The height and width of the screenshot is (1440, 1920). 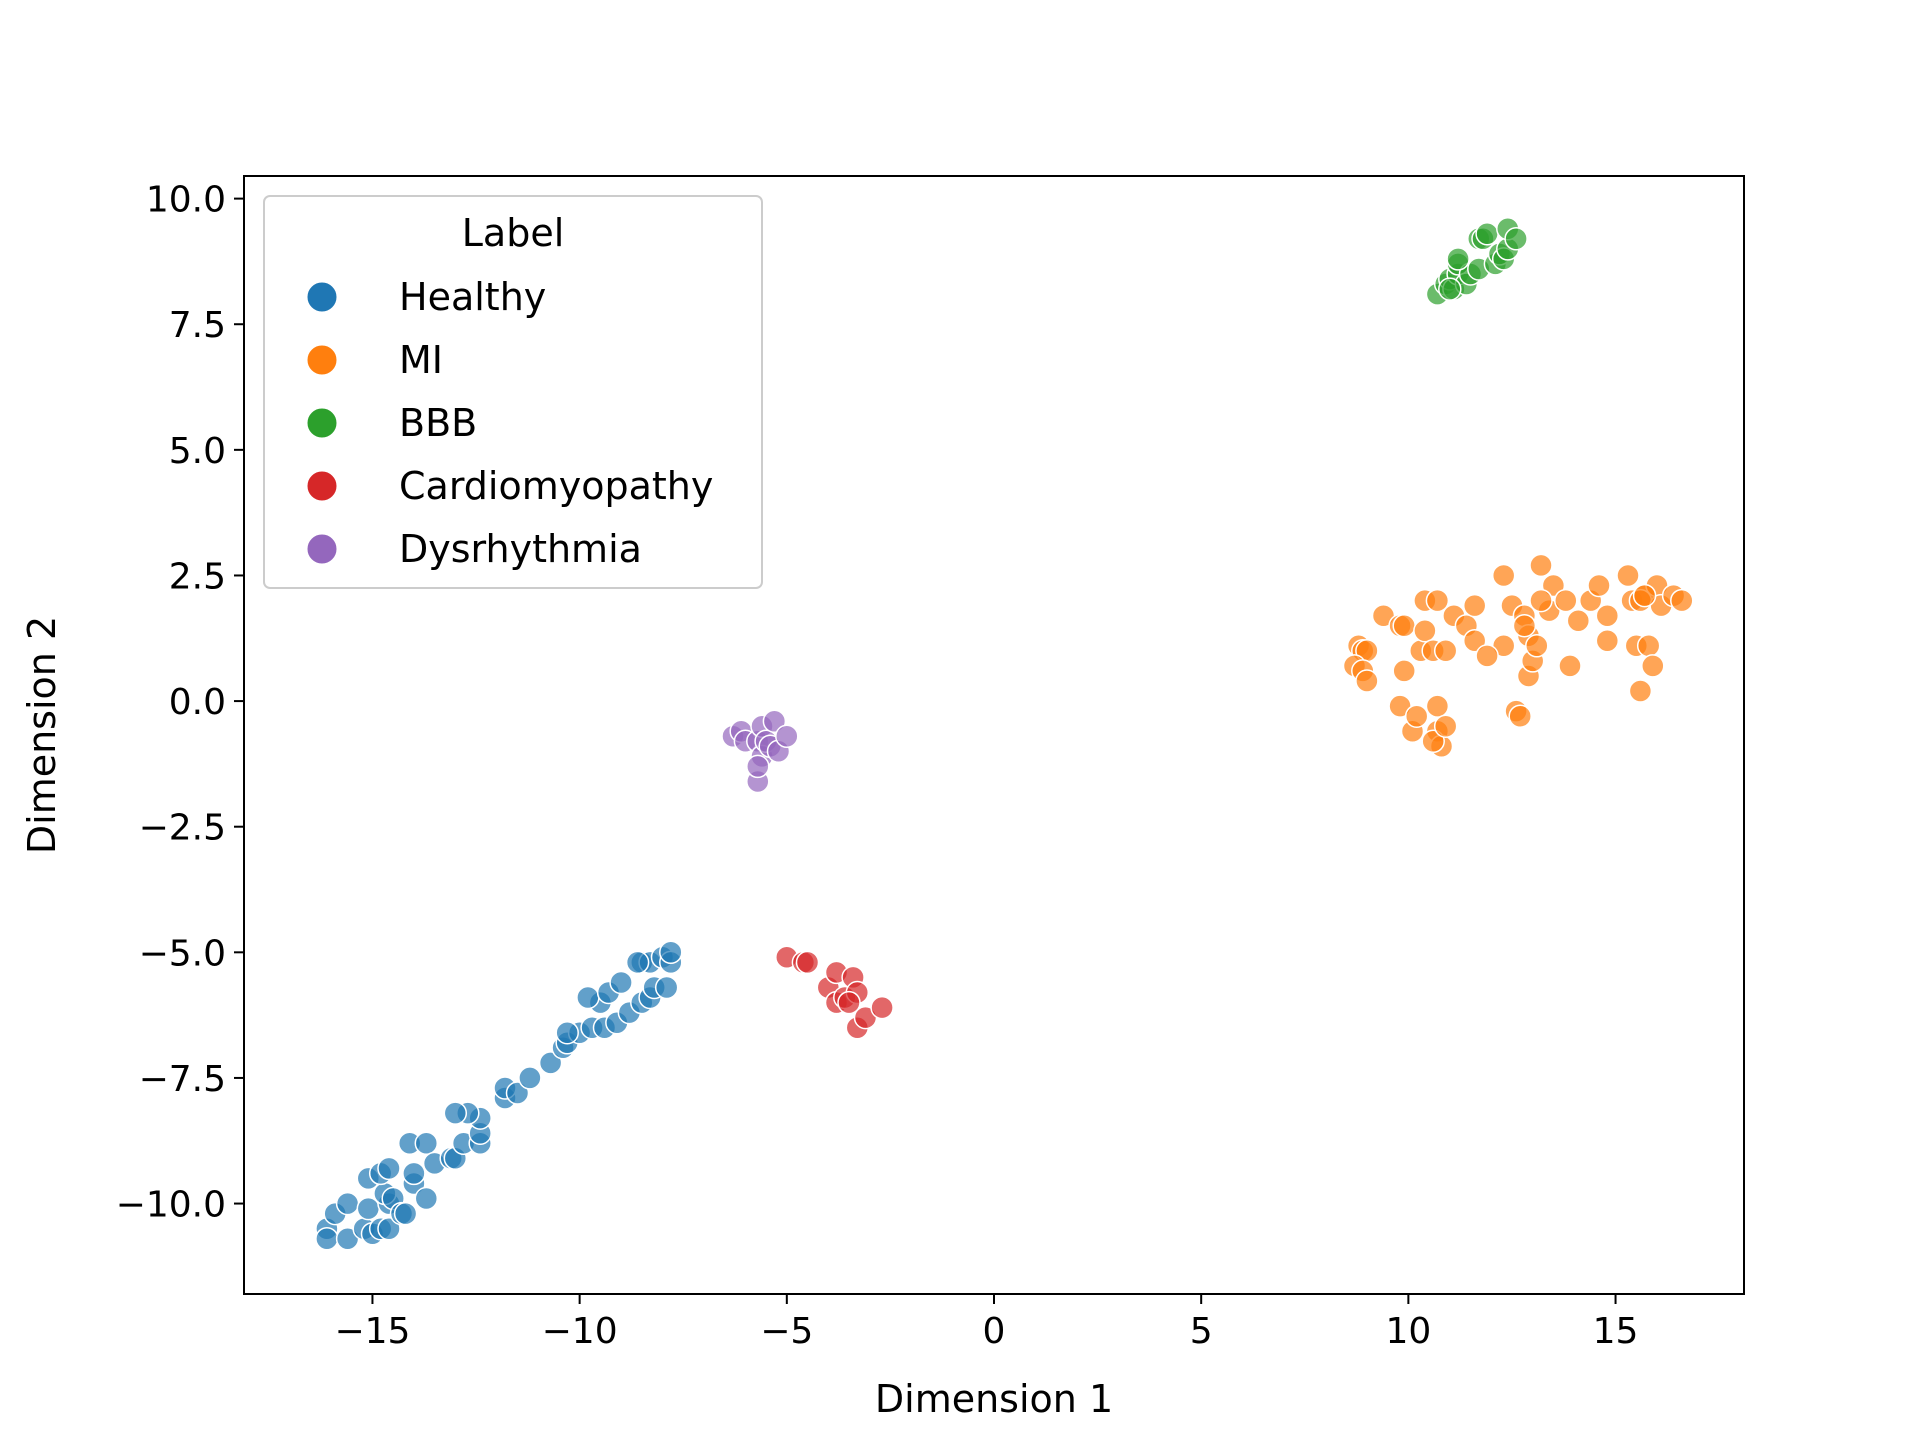 I want to click on x-tick-label-3: 0, so click(x=994, y=1331).